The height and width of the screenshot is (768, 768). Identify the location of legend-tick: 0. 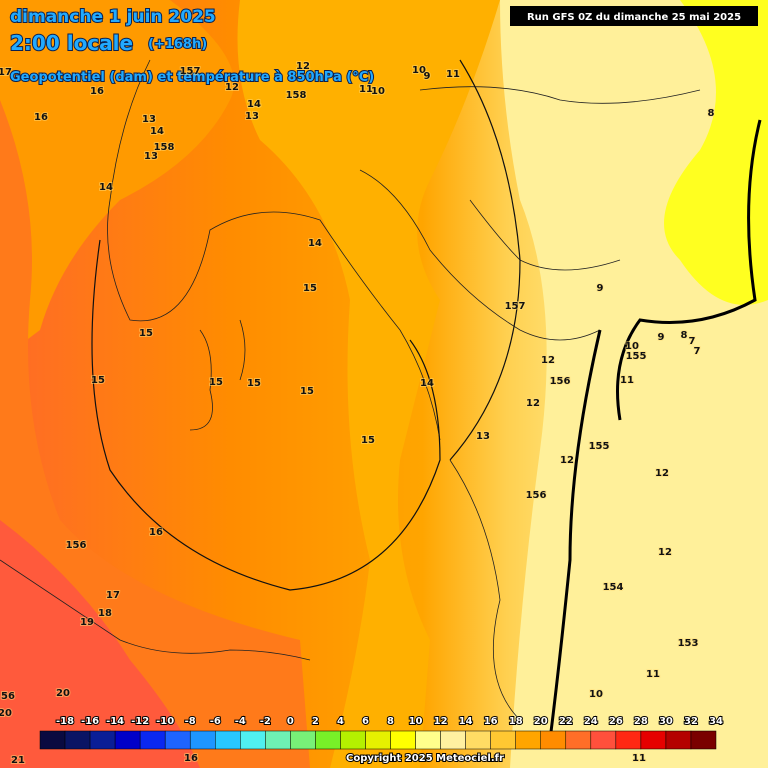
(290, 721).